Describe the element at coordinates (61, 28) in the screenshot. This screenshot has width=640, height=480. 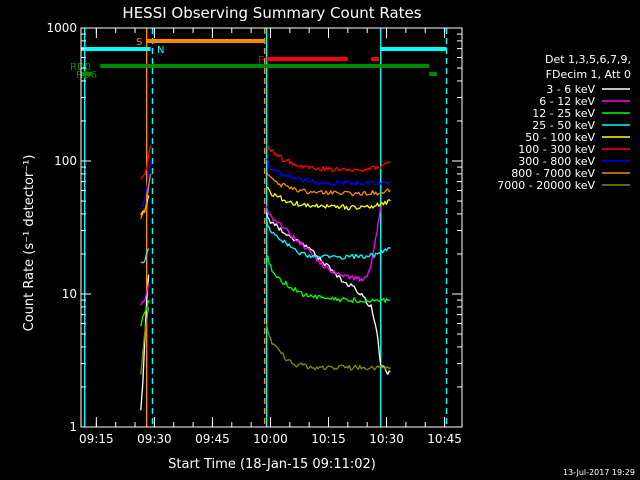
I see `y-tick-label: 1000` at that location.